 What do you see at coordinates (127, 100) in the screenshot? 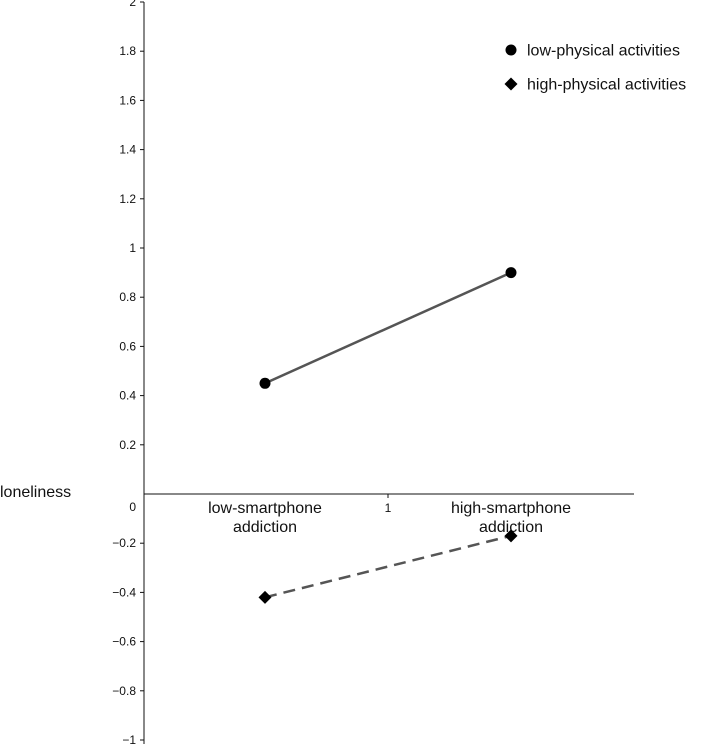
I see `y-tick-label: 1.6` at bounding box center [127, 100].